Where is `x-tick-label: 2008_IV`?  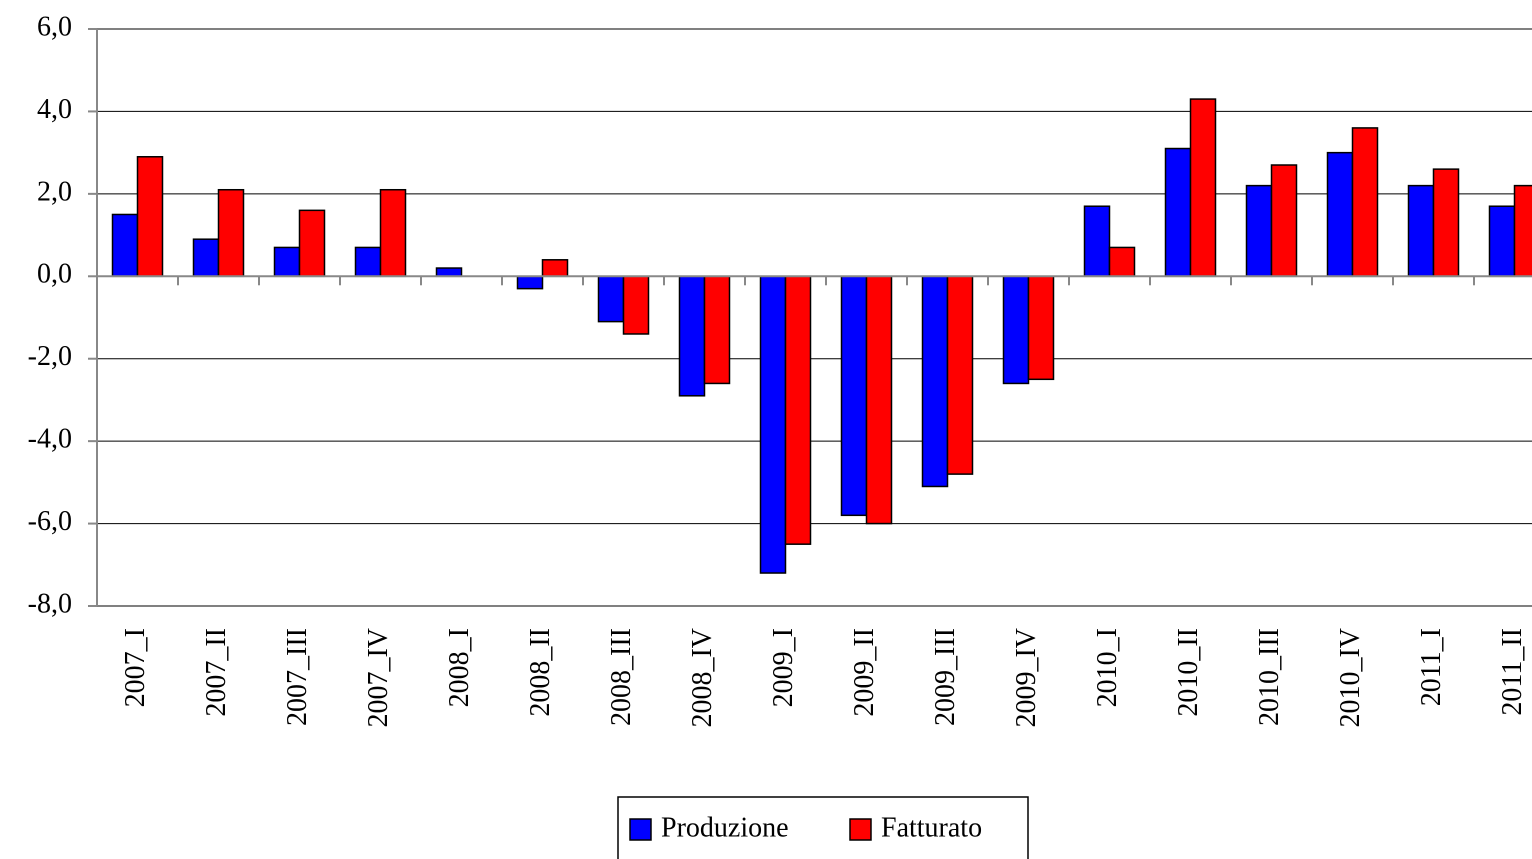
x-tick-label: 2008_IV is located at coordinates (702, 678).